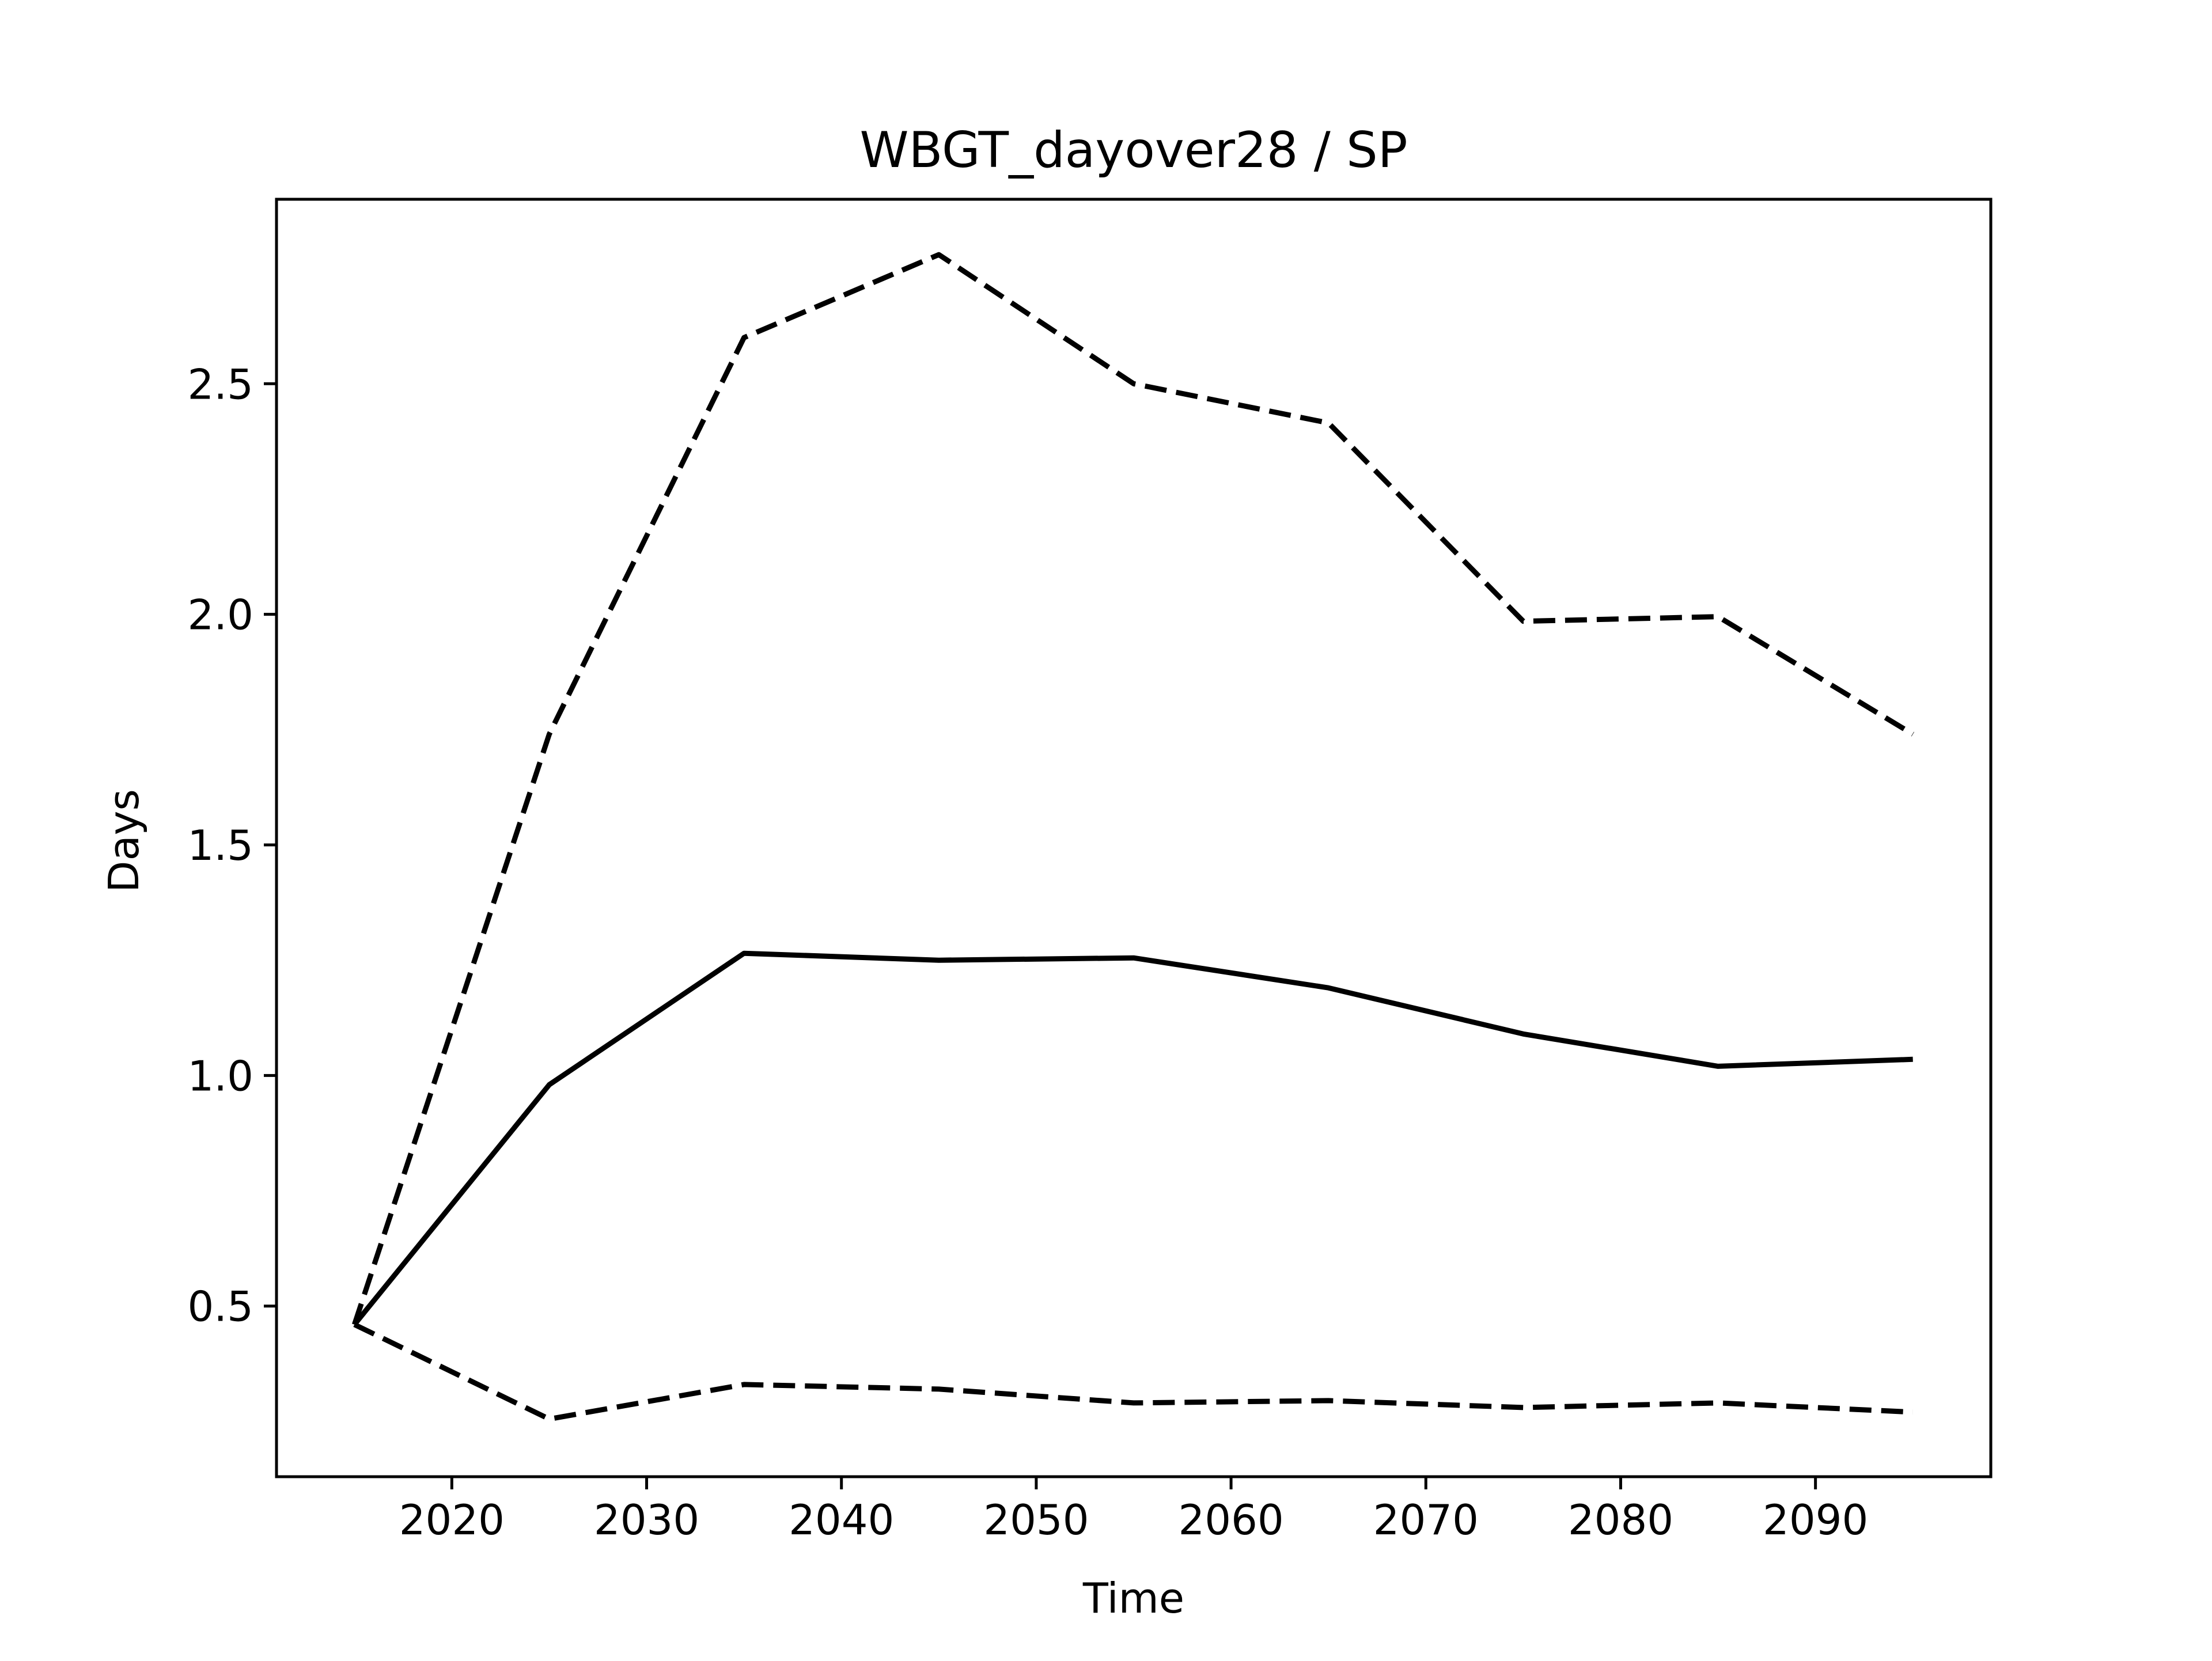  Describe the element at coordinates (220, 615) in the screenshot. I see `y-tick-label: 2.0` at that location.